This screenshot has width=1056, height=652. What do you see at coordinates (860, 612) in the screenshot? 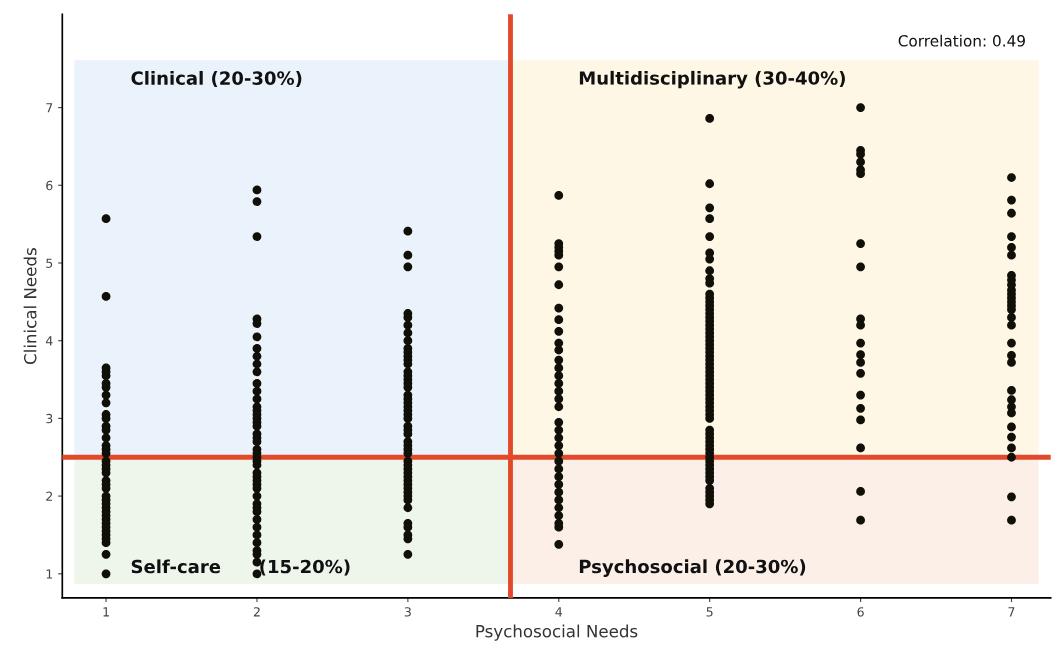
I see `x-tick-label: 6` at bounding box center [860, 612].